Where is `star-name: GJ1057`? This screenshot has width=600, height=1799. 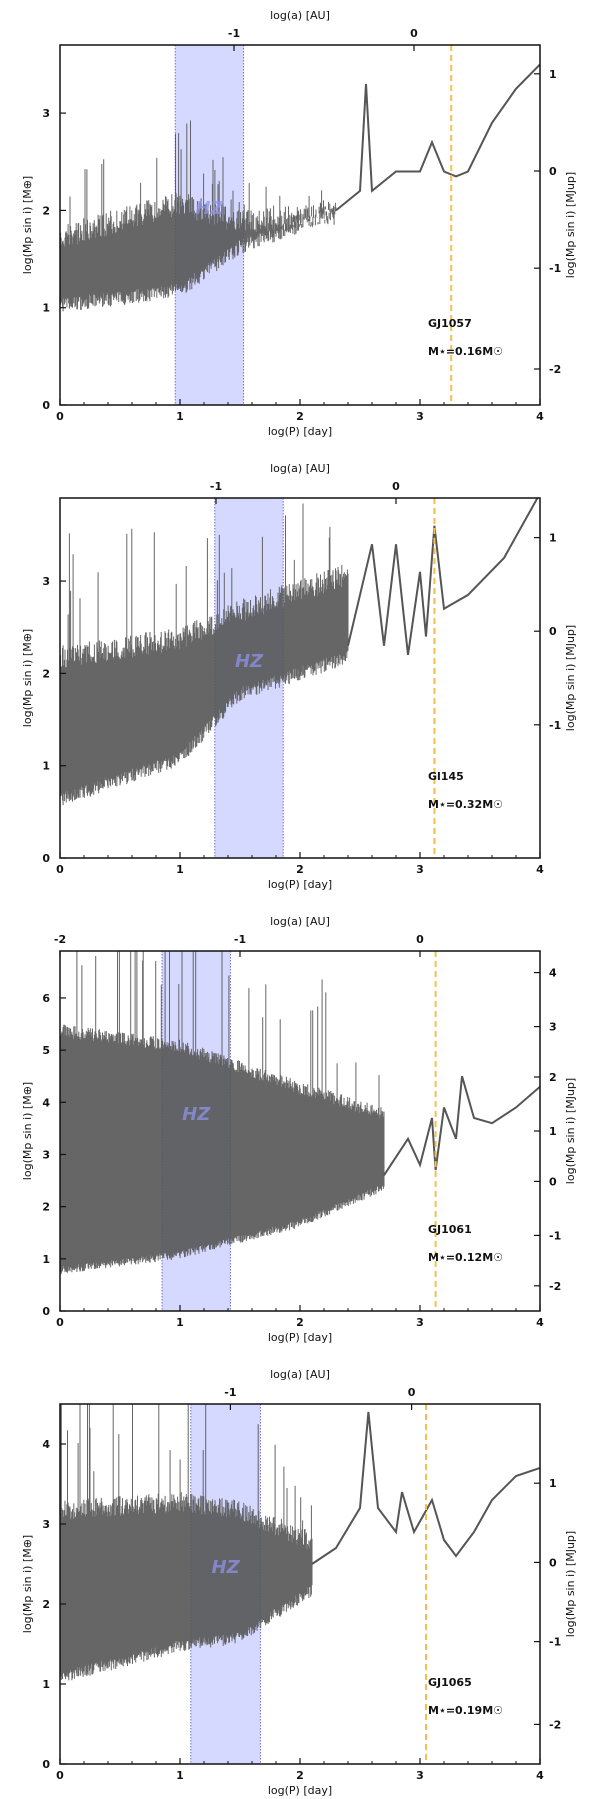 star-name: GJ1057 is located at coordinates (450, 323).